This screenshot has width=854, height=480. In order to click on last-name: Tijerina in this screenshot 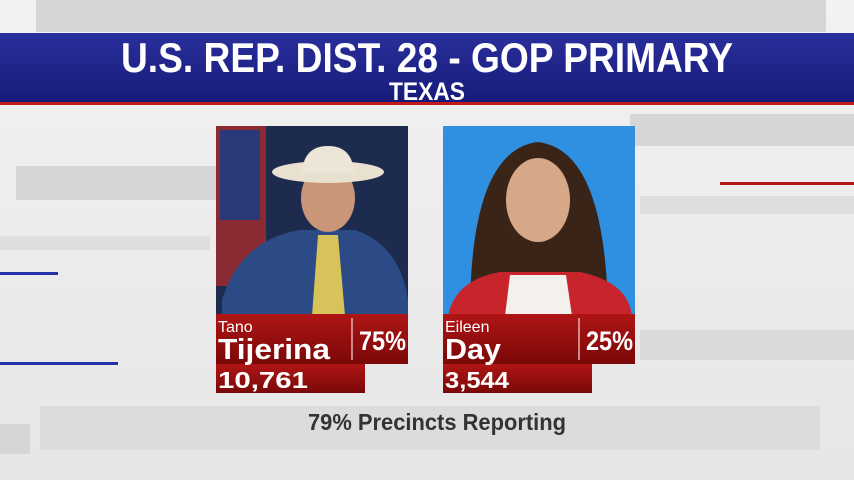, I will do `click(274, 350)`.